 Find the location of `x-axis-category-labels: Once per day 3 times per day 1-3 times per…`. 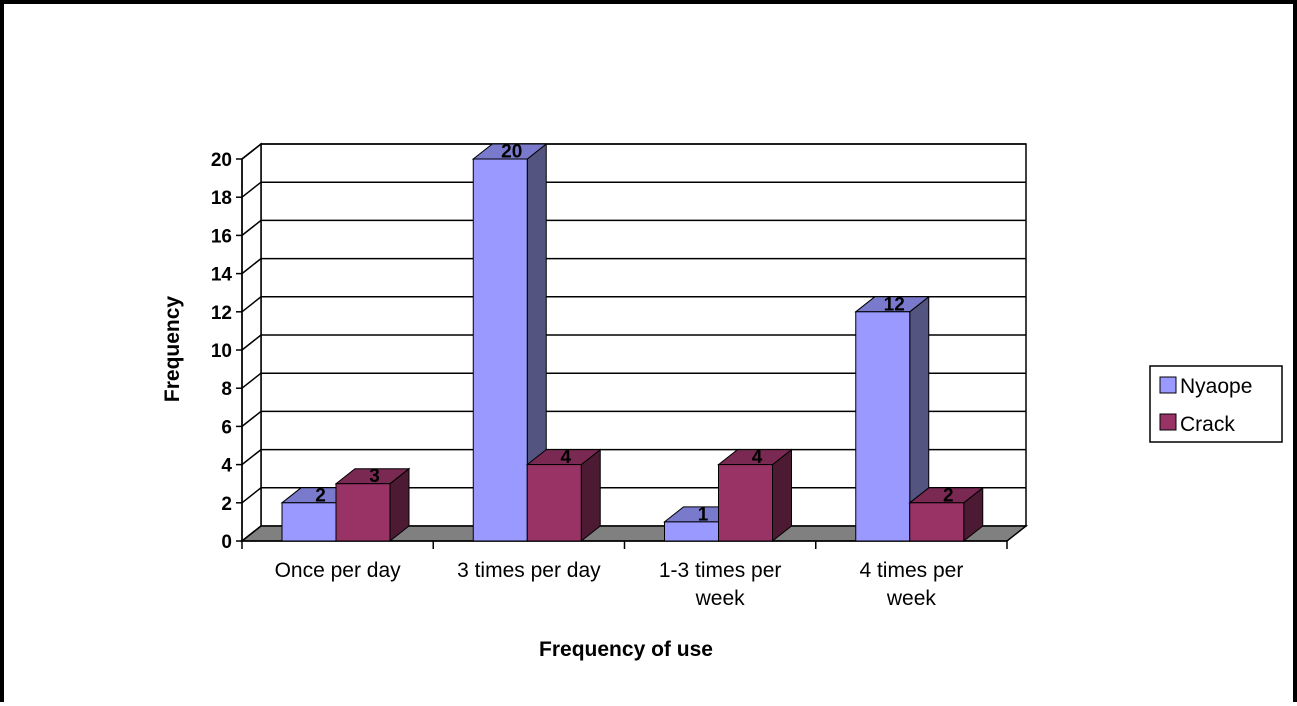

x-axis-category-labels: Once per day 3 times per day 1-3 times per… is located at coordinates (619, 584).